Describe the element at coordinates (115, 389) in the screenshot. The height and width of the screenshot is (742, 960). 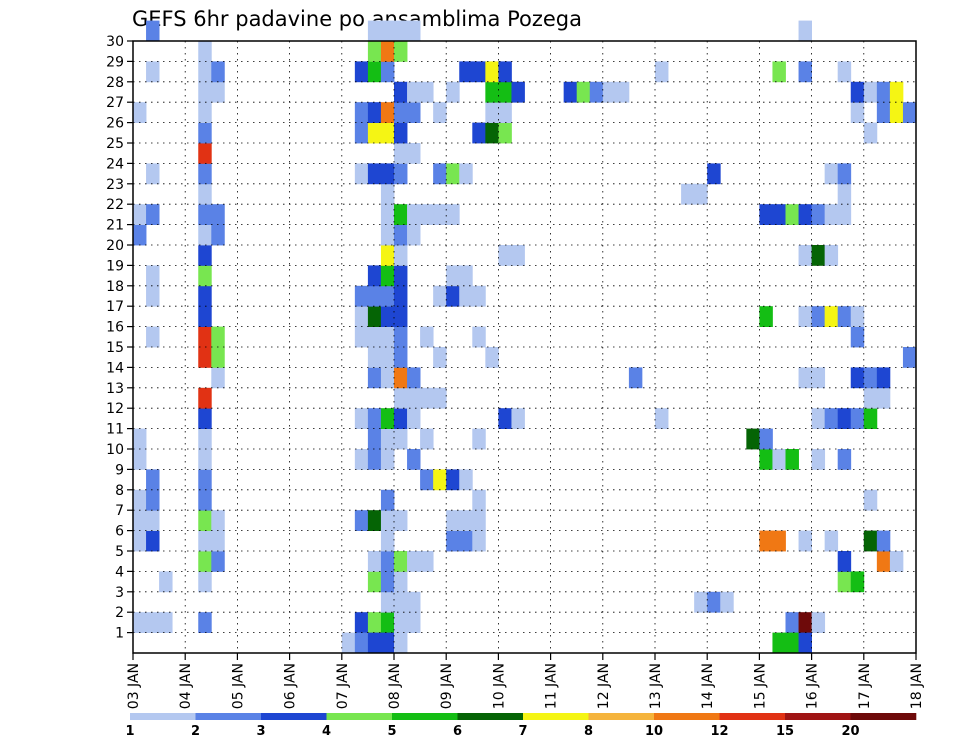
I see `y-tick-label: 13` at that location.